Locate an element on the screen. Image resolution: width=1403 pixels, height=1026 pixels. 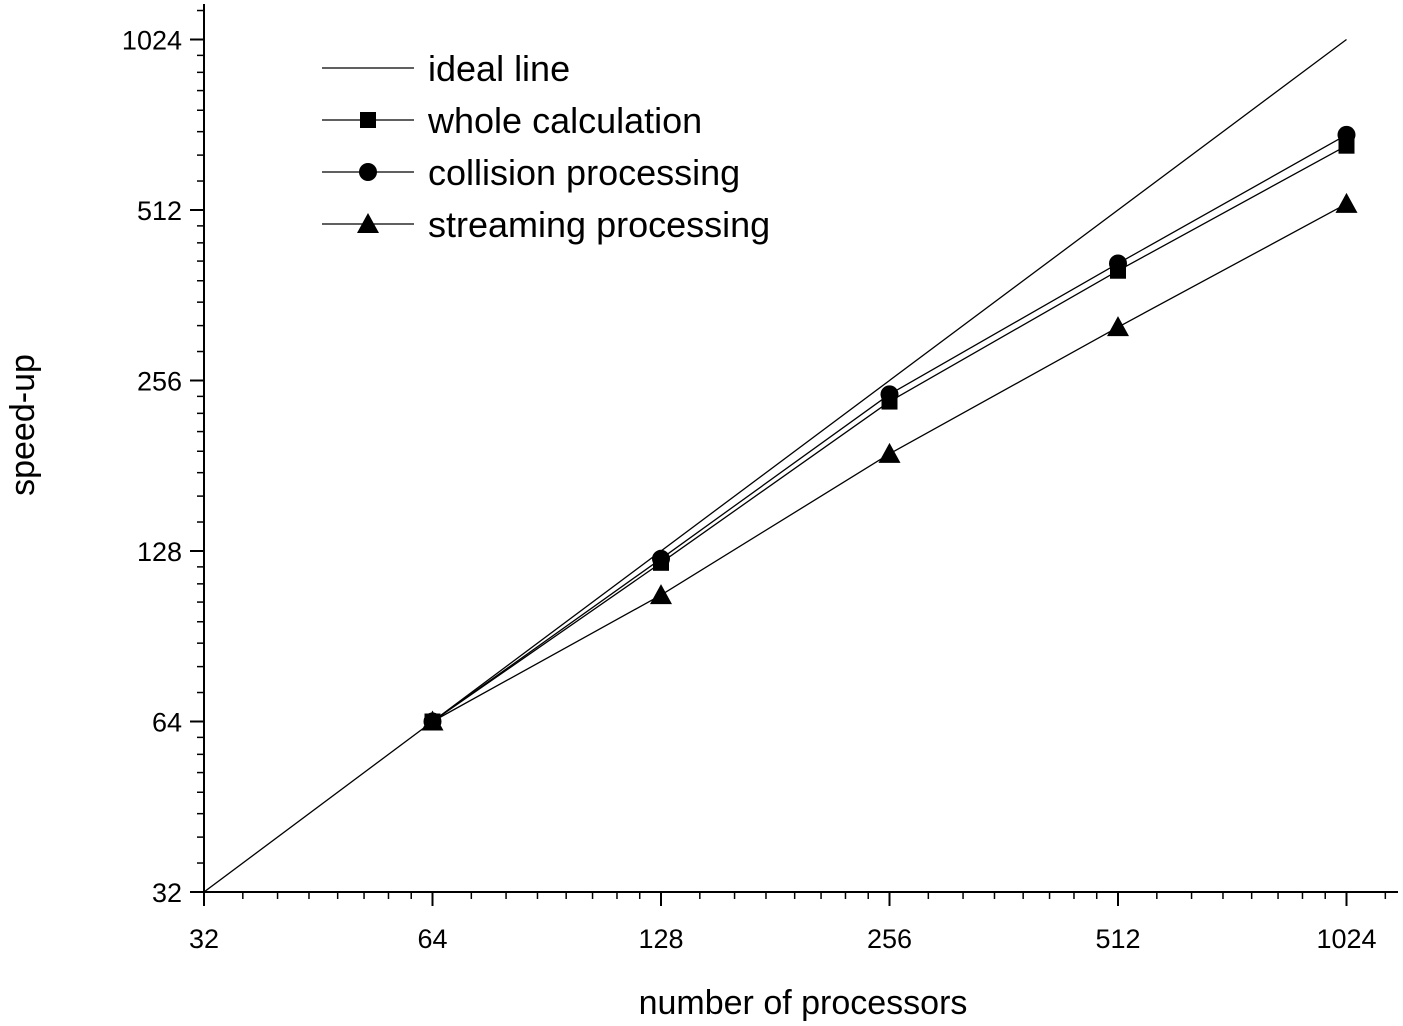
y-tick-label: 64 is located at coordinates (167, 723).